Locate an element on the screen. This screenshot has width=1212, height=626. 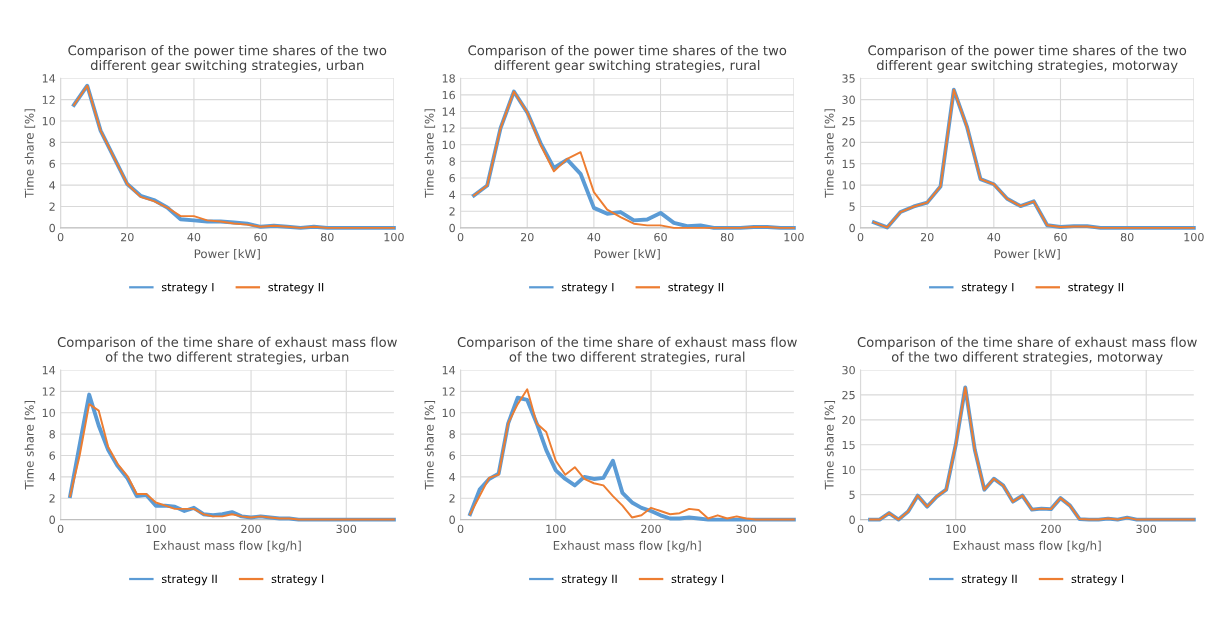
chart-title: Comparison of the time share of exhaust mass flow of the two different strategies, urban is located at coordinates (227, 350).